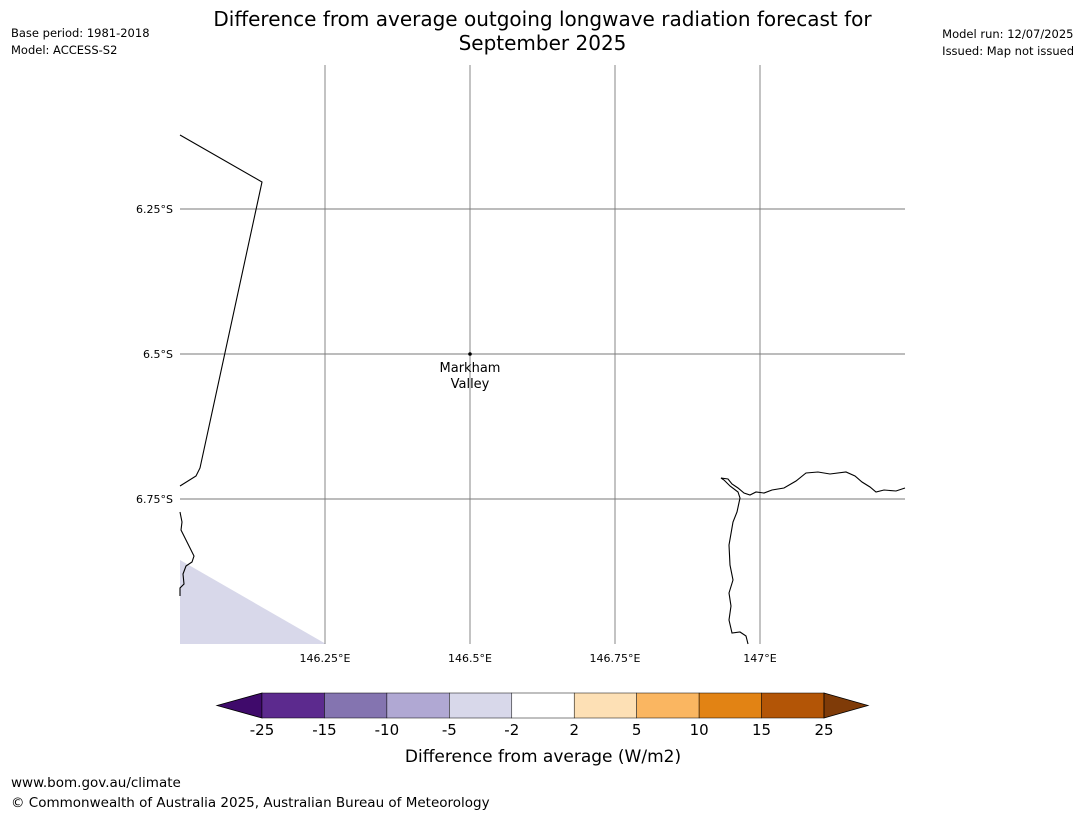 This screenshot has width=1085, height=816. What do you see at coordinates (80, 33) in the screenshot?
I see `base-period-text: Base period: 1981-2018` at bounding box center [80, 33].